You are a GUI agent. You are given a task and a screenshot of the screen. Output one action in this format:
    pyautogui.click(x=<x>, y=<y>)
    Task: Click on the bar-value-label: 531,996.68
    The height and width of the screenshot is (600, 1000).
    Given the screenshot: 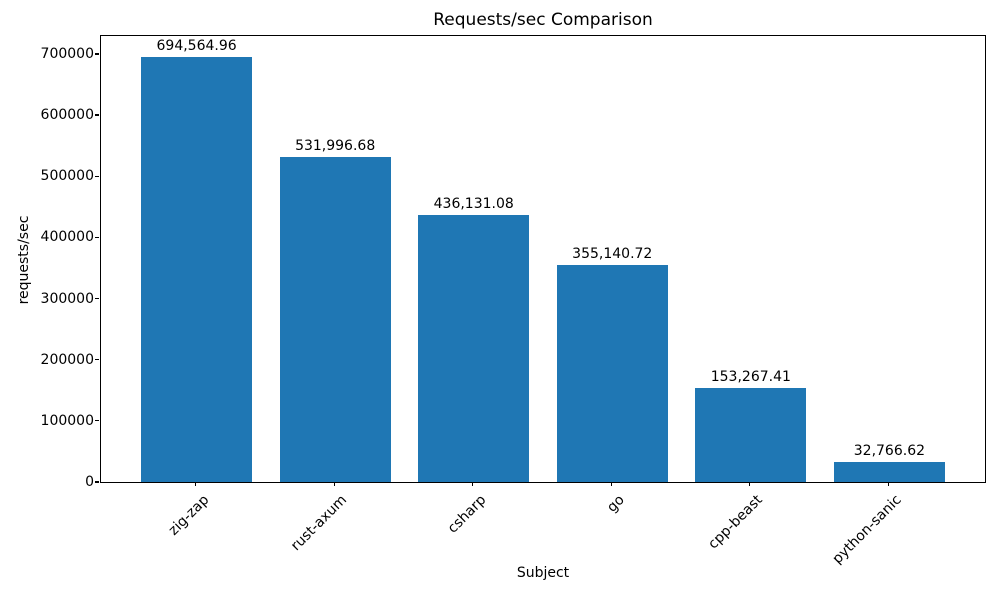 What is the action you would take?
    pyautogui.click(x=335, y=145)
    